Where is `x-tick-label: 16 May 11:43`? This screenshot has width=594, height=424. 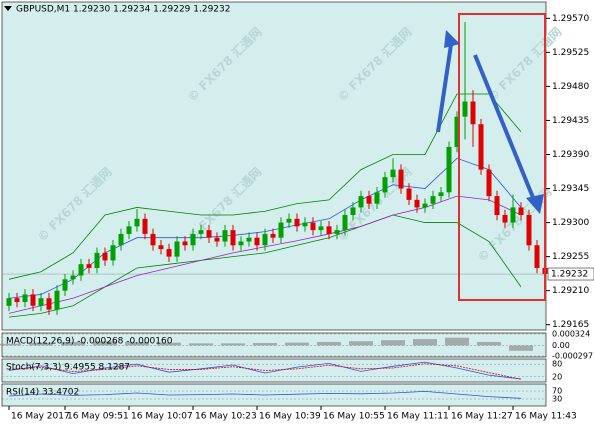
x-tick-label: 16 May 11:43 is located at coordinates (546, 417).